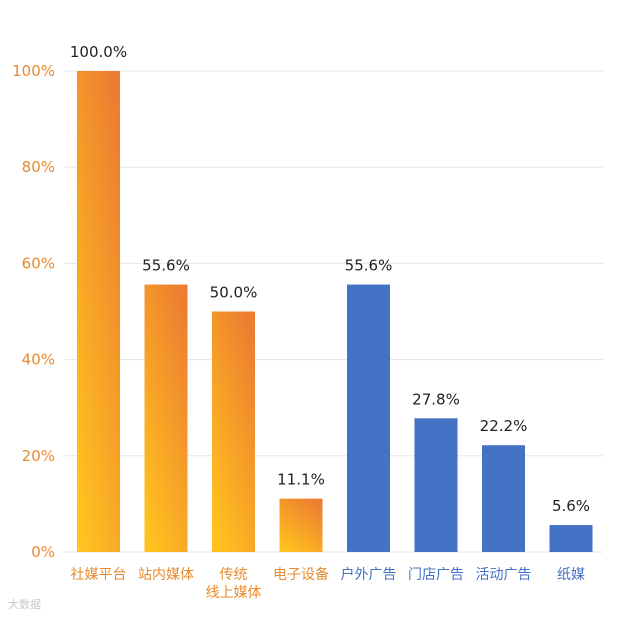 The image size is (625, 617). Describe the element at coordinates (504, 575) in the screenshot. I see `x-tick-label: 活动广告` at that location.